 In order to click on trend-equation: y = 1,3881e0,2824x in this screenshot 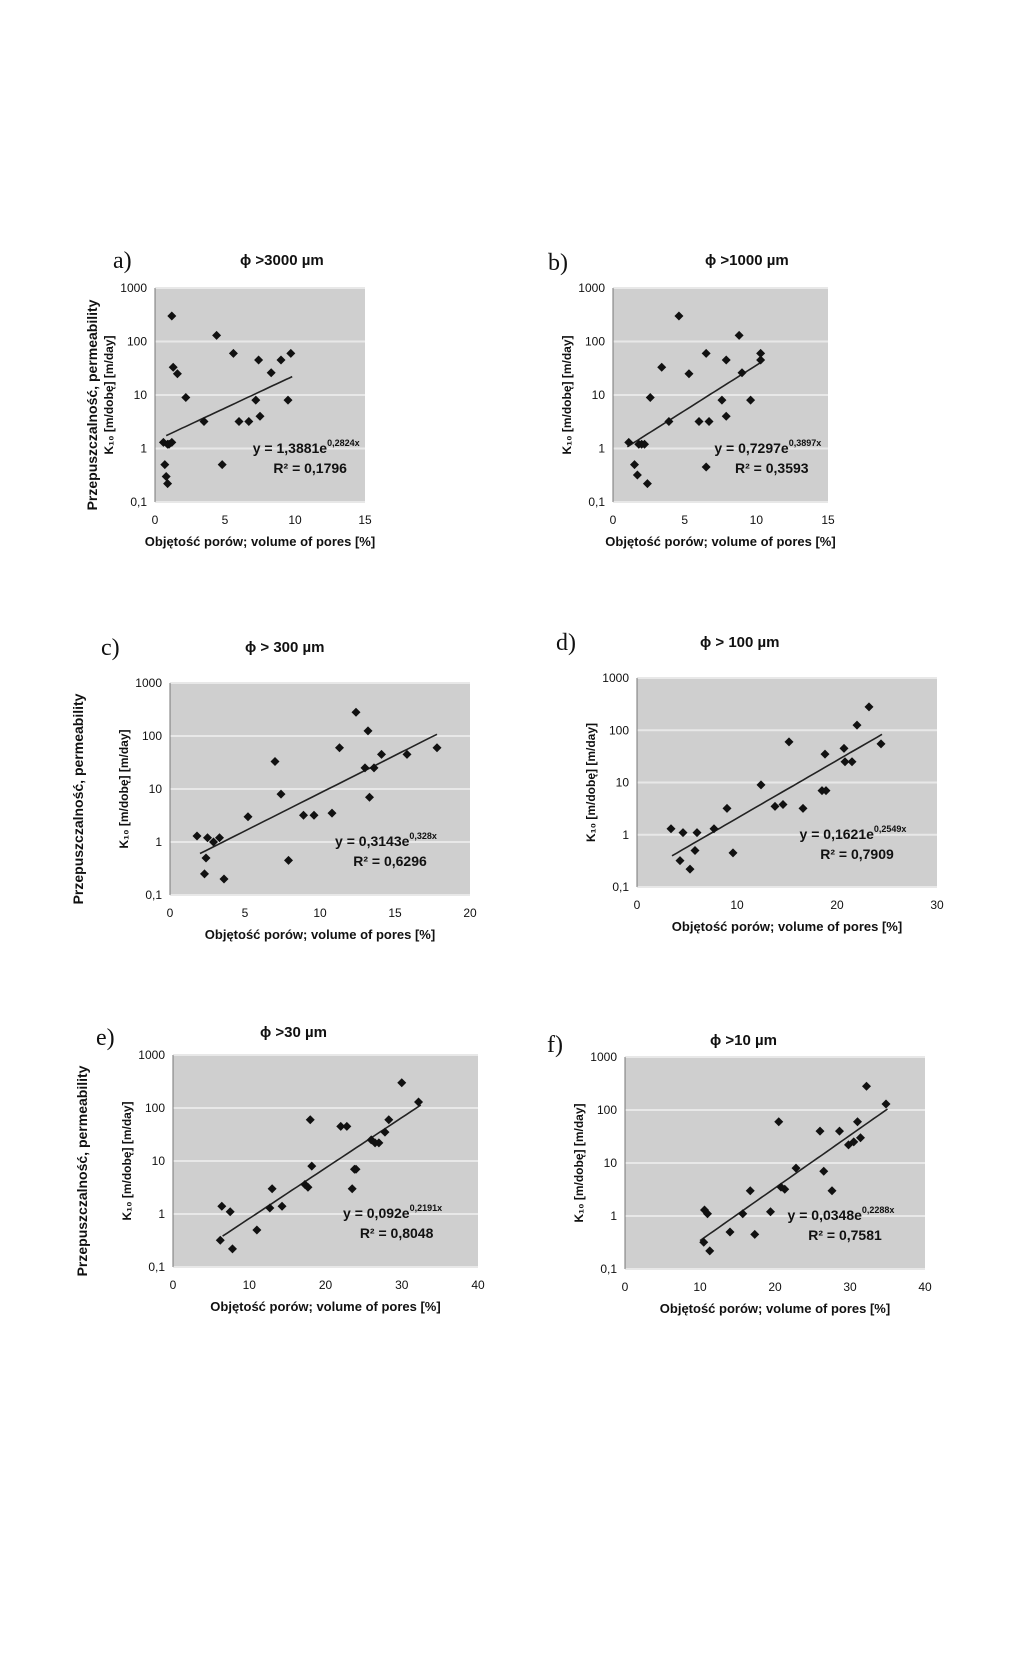, I will do `click(306, 447)`.